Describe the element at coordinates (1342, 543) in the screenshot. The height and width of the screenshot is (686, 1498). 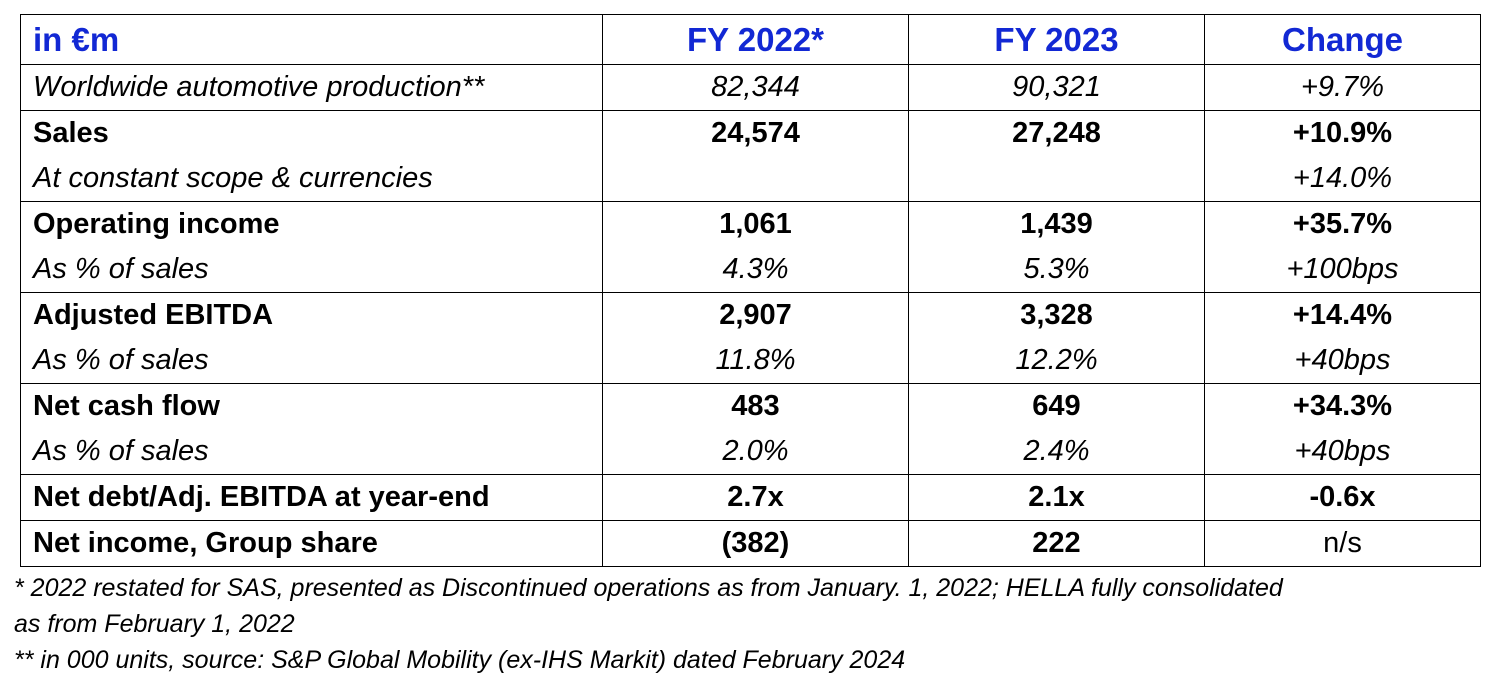
I see `row-change: n/s` at that location.